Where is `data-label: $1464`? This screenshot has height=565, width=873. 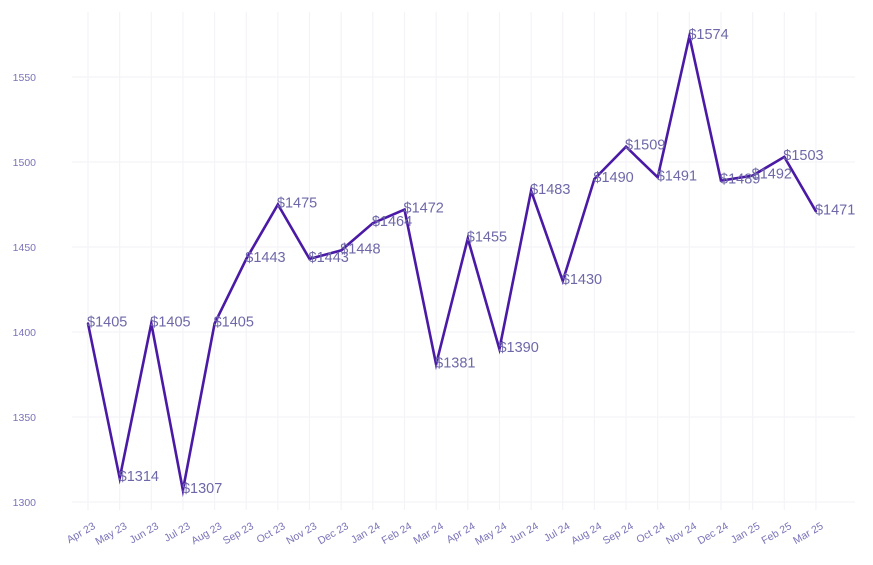 data-label: $1464 is located at coordinates (392, 222).